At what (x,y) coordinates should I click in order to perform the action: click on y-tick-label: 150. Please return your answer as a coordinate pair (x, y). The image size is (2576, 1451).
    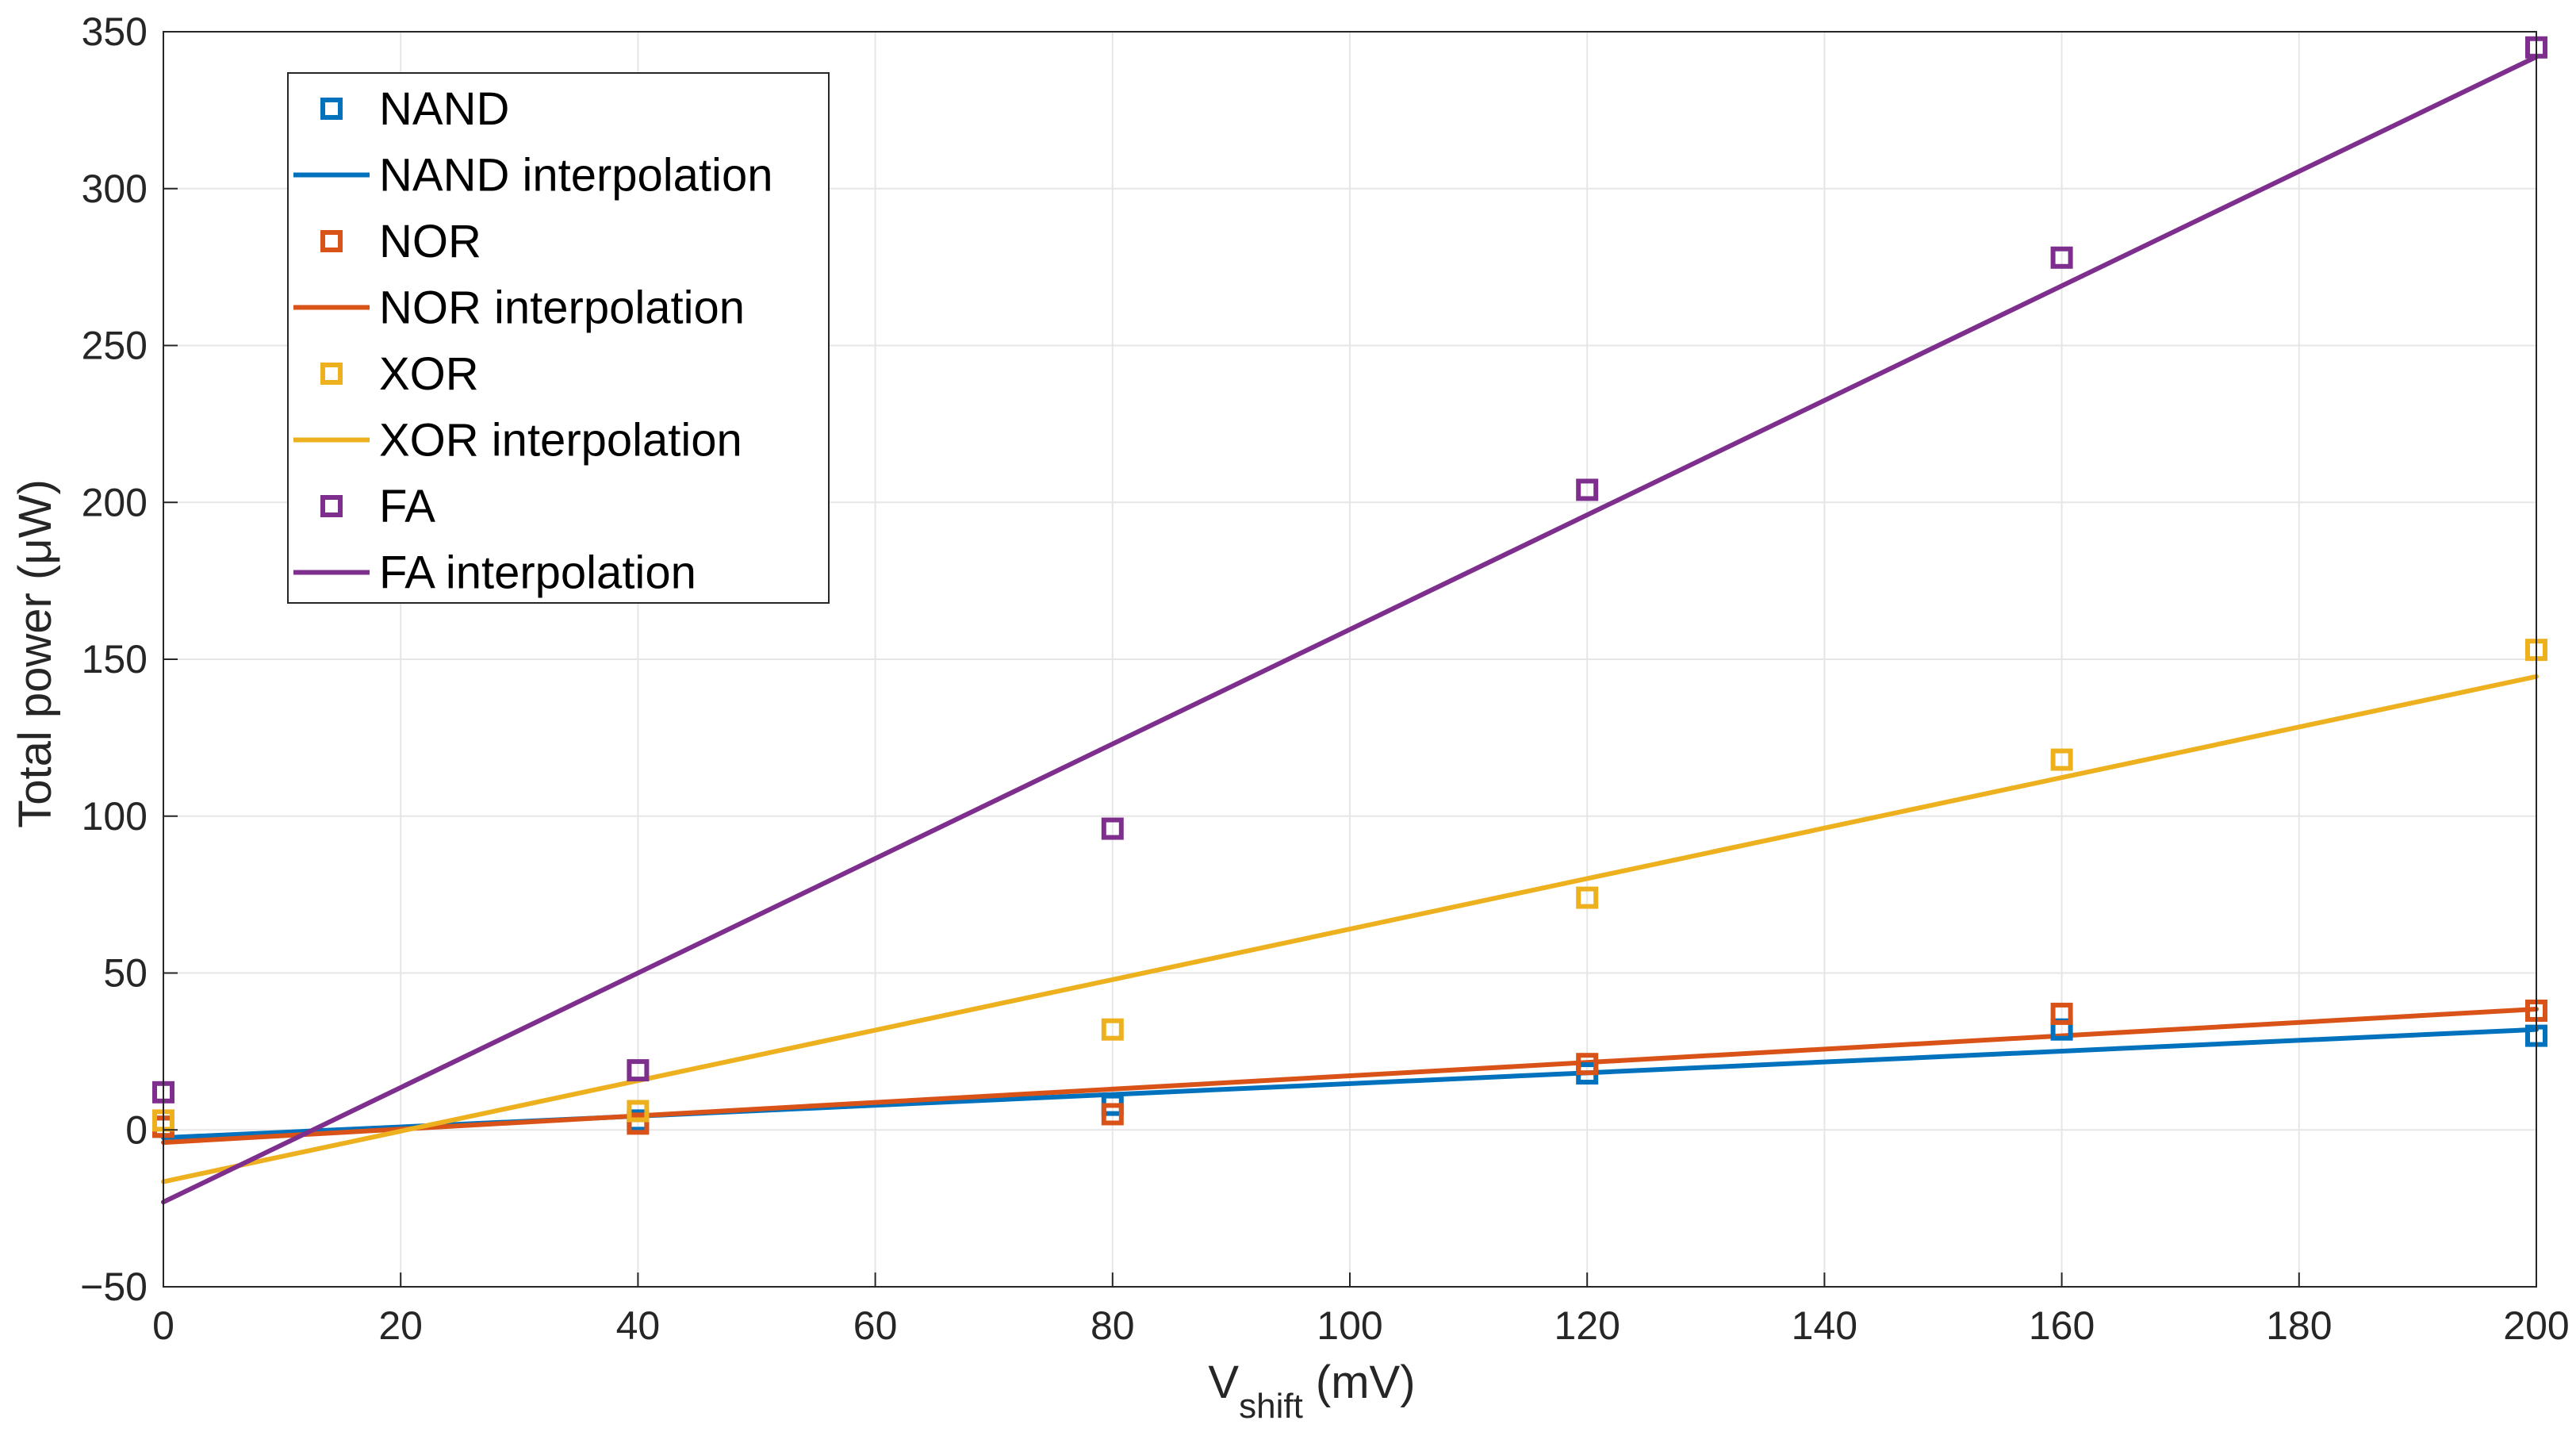
    Looking at the image, I should click on (115, 659).